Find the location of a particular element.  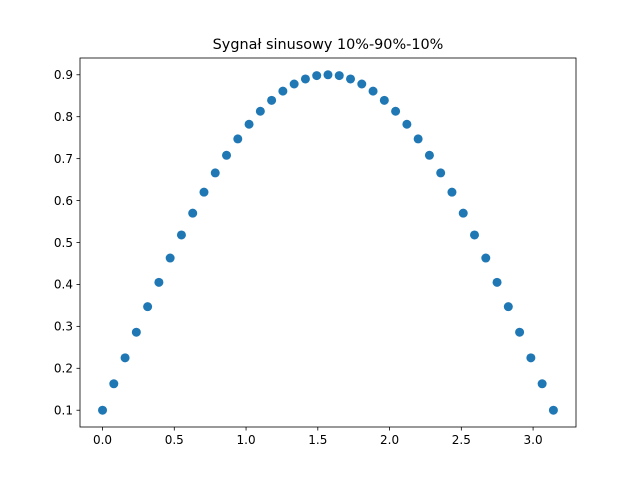

y-tick-label: 0.3 is located at coordinates (63, 327).